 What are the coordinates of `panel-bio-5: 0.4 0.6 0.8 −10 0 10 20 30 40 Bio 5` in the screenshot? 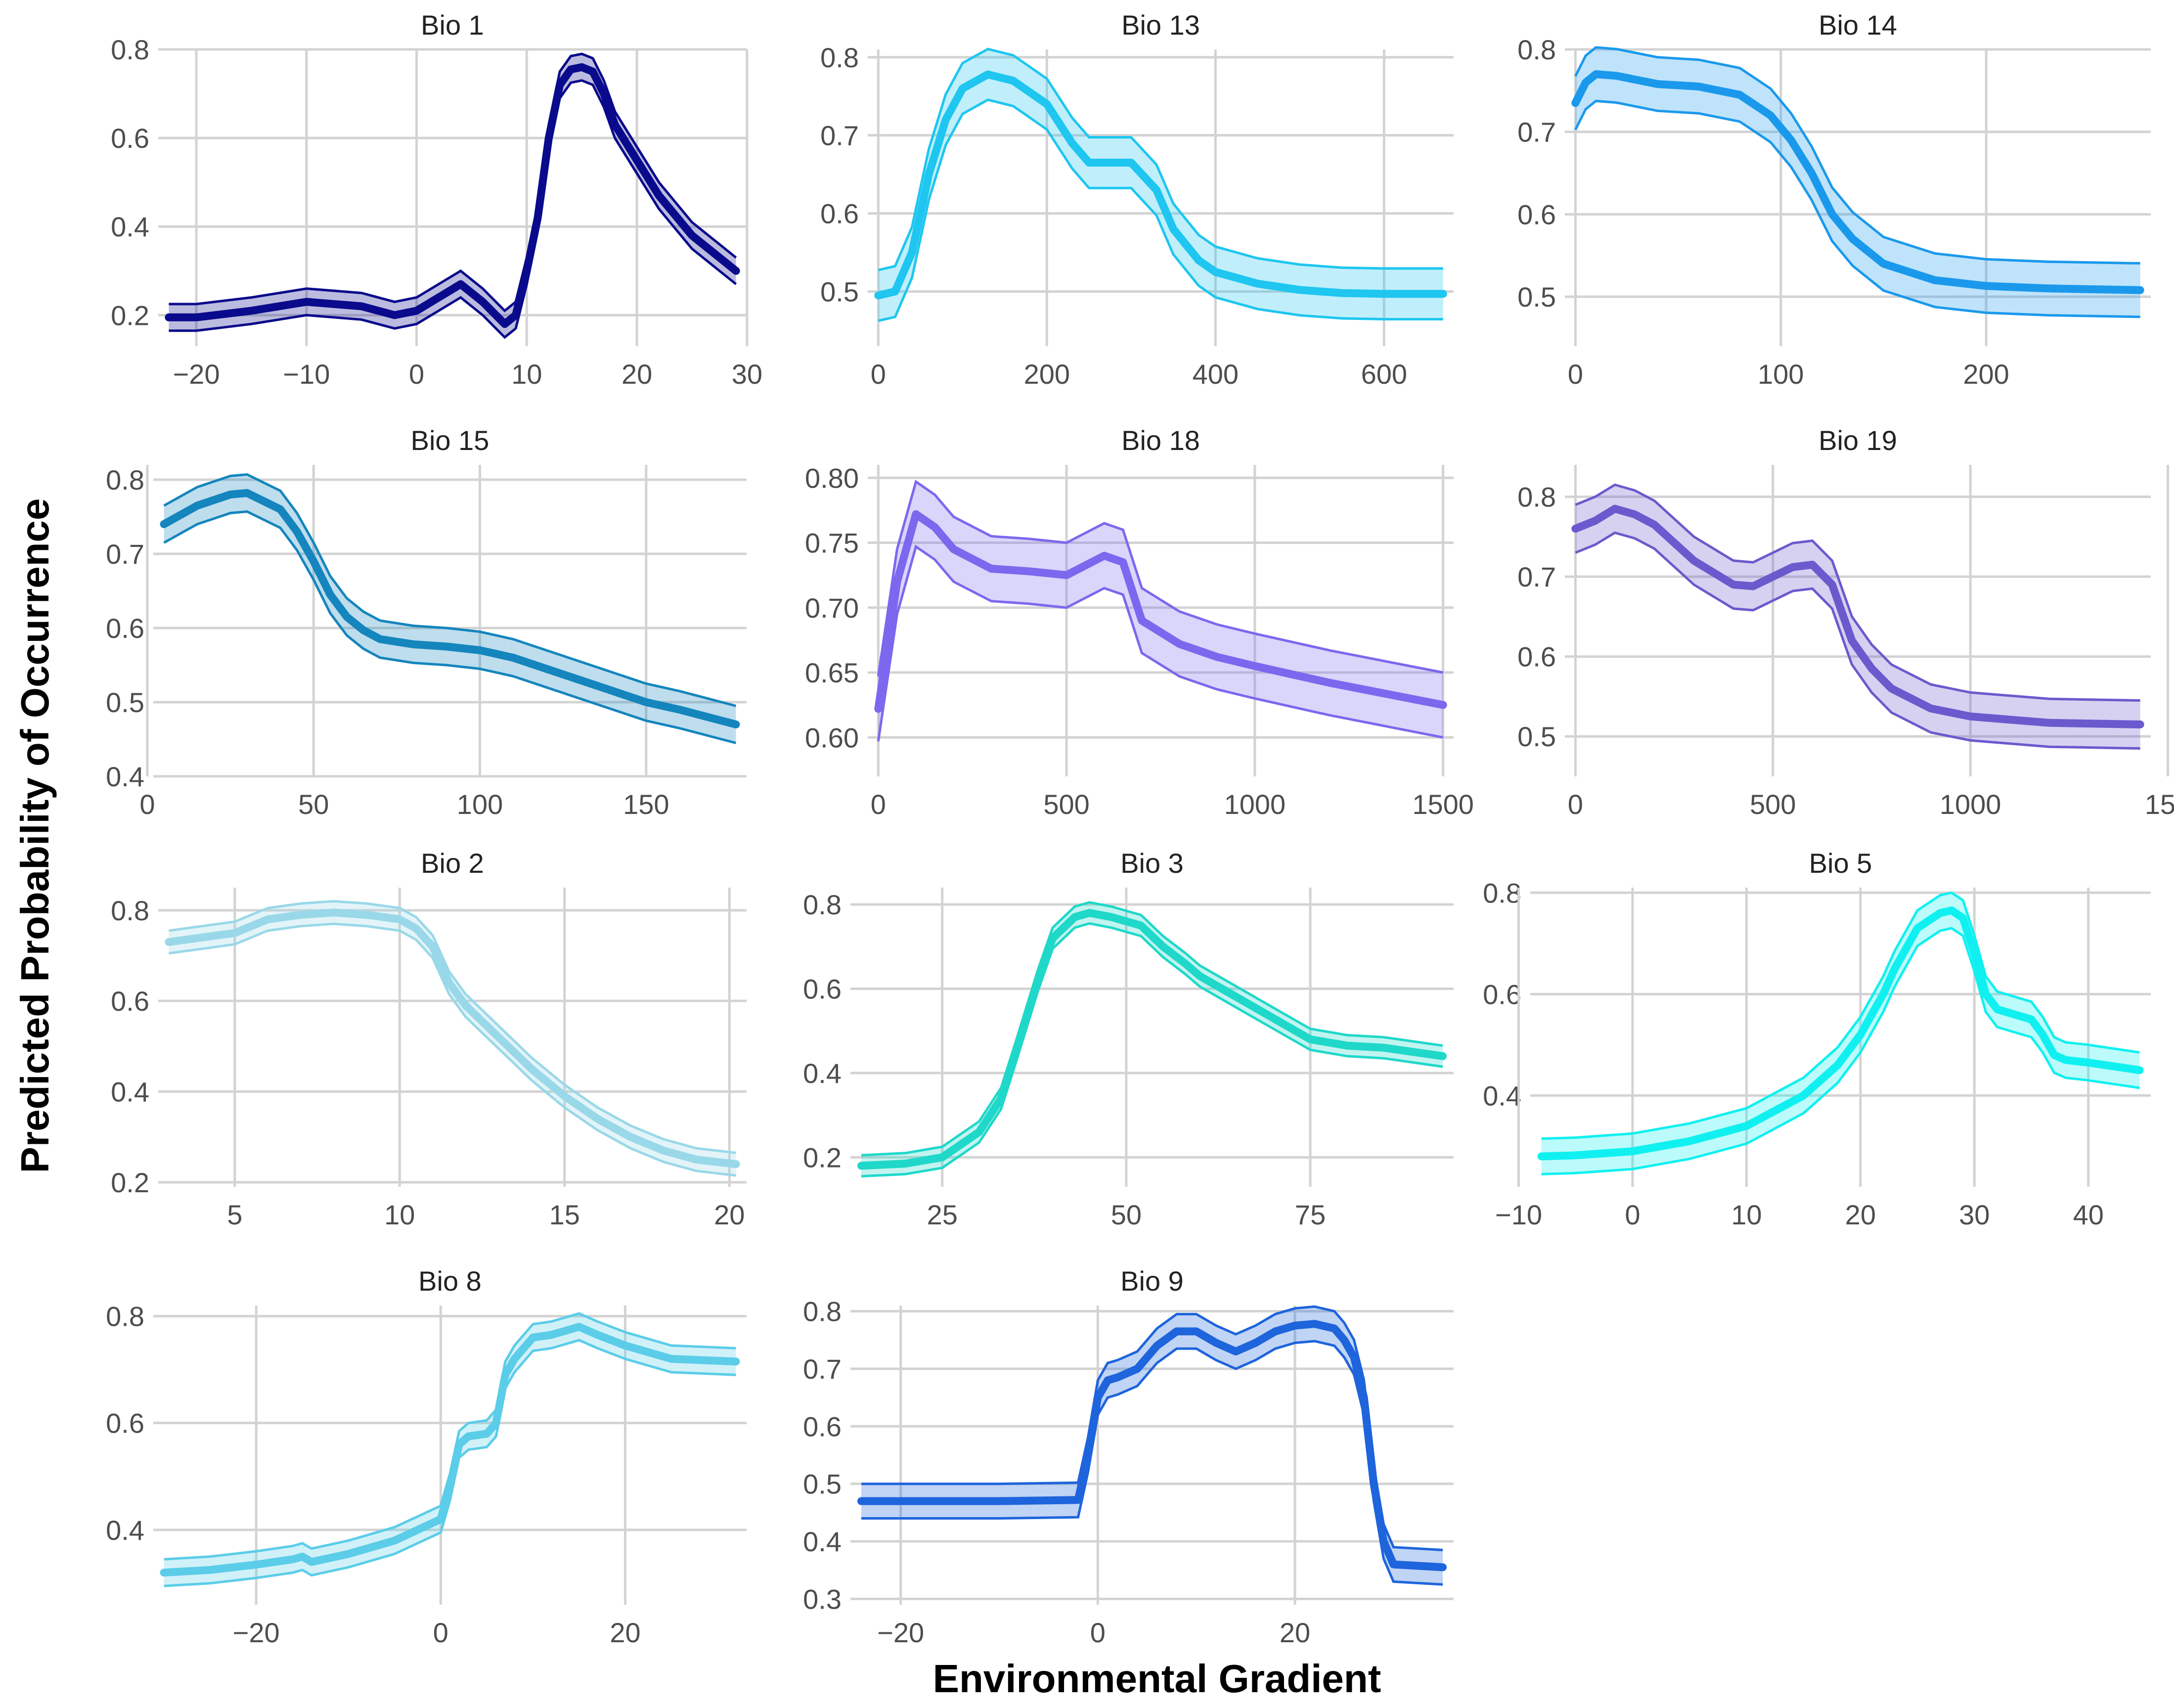 It's located at (1817, 1039).